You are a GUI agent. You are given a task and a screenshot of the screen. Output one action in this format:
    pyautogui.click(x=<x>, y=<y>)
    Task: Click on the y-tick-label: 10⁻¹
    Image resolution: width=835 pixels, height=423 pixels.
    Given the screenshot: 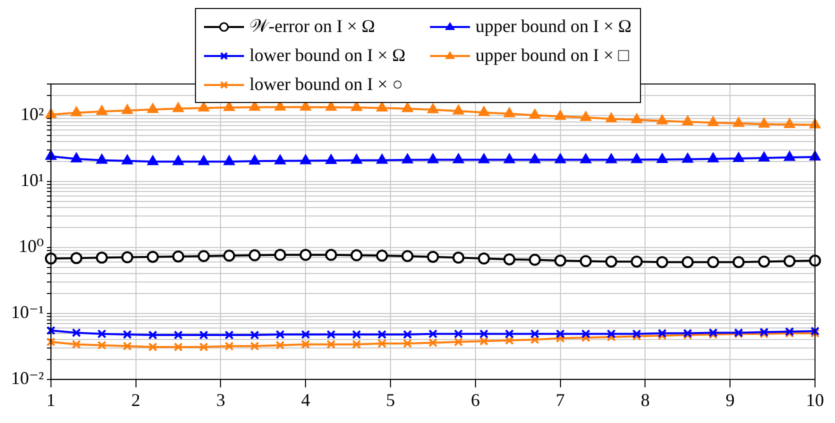 What is the action you would take?
    pyautogui.click(x=27, y=312)
    